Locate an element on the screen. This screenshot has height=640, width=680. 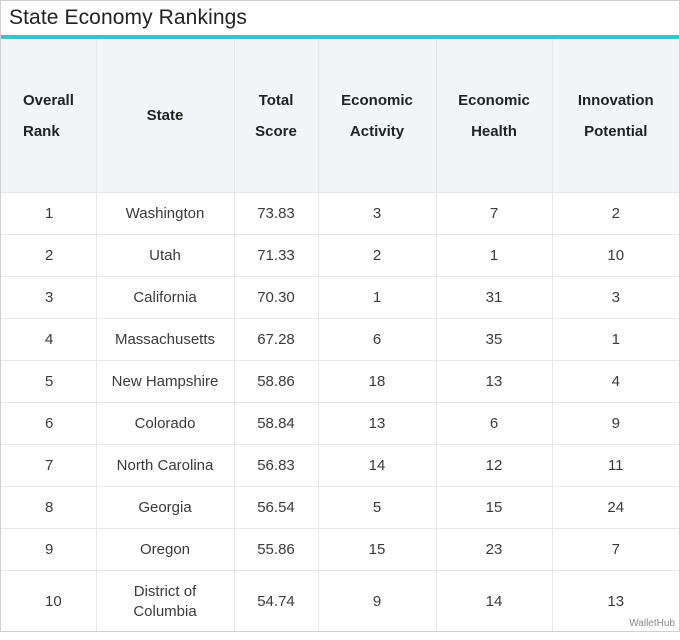
header-line: Total is located at coordinates (276, 100).